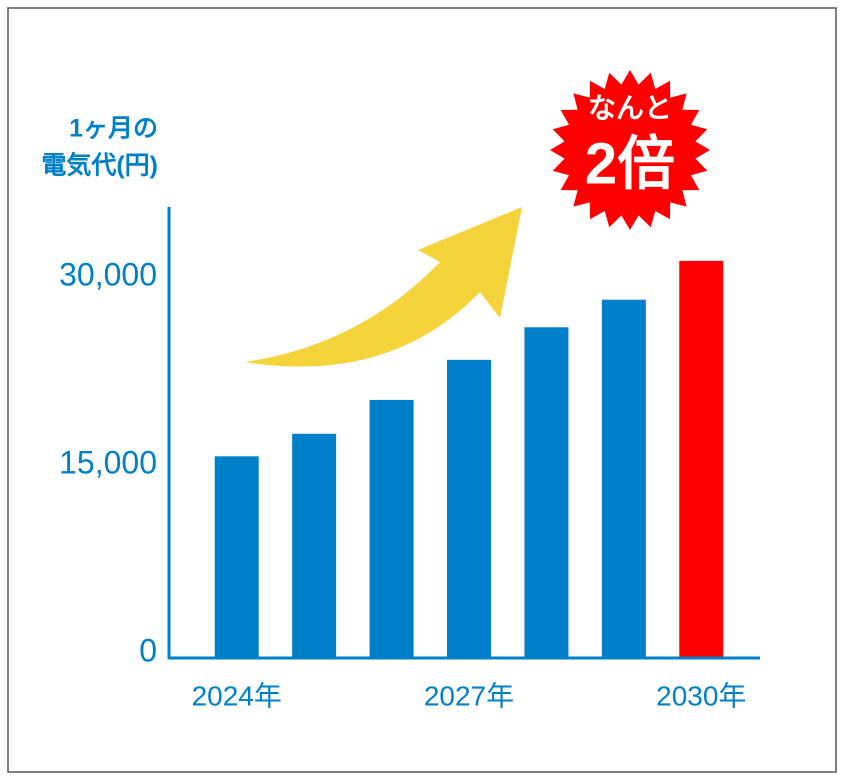  I want to click on annotation: 2倍, so click(630, 163).